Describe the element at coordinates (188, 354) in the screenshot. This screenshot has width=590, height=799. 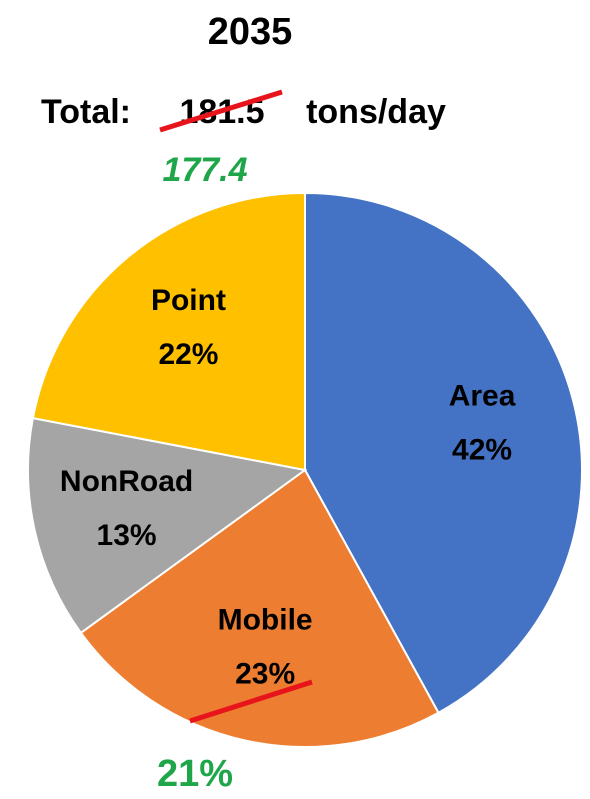
I see `slice-value: 22%` at that location.